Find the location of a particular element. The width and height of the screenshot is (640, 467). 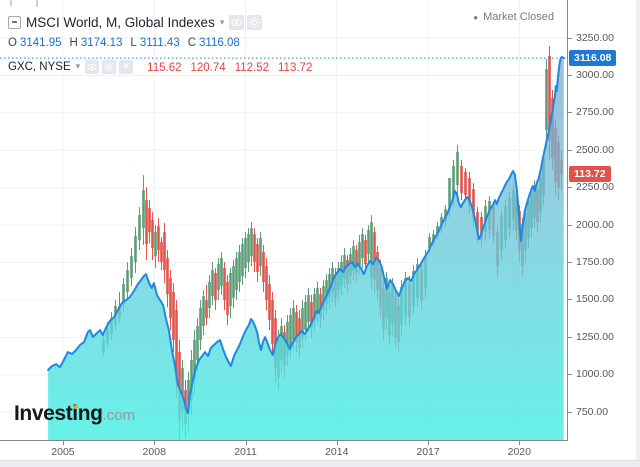

ohlc-readout: O 3141.95 H 3174.13 L 3111.43 C 3116.08 is located at coordinates (164, 43).